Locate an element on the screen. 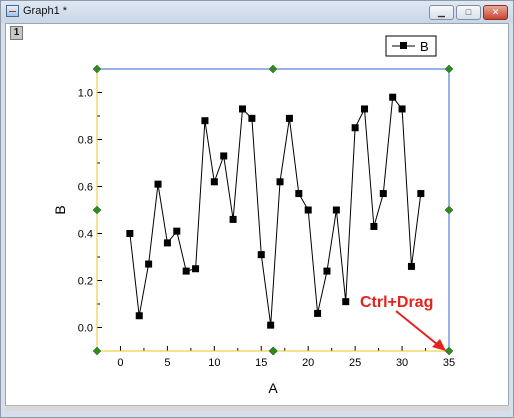 The height and width of the screenshot is (418, 514). x-tick-label: 25 is located at coordinates (355, 363).